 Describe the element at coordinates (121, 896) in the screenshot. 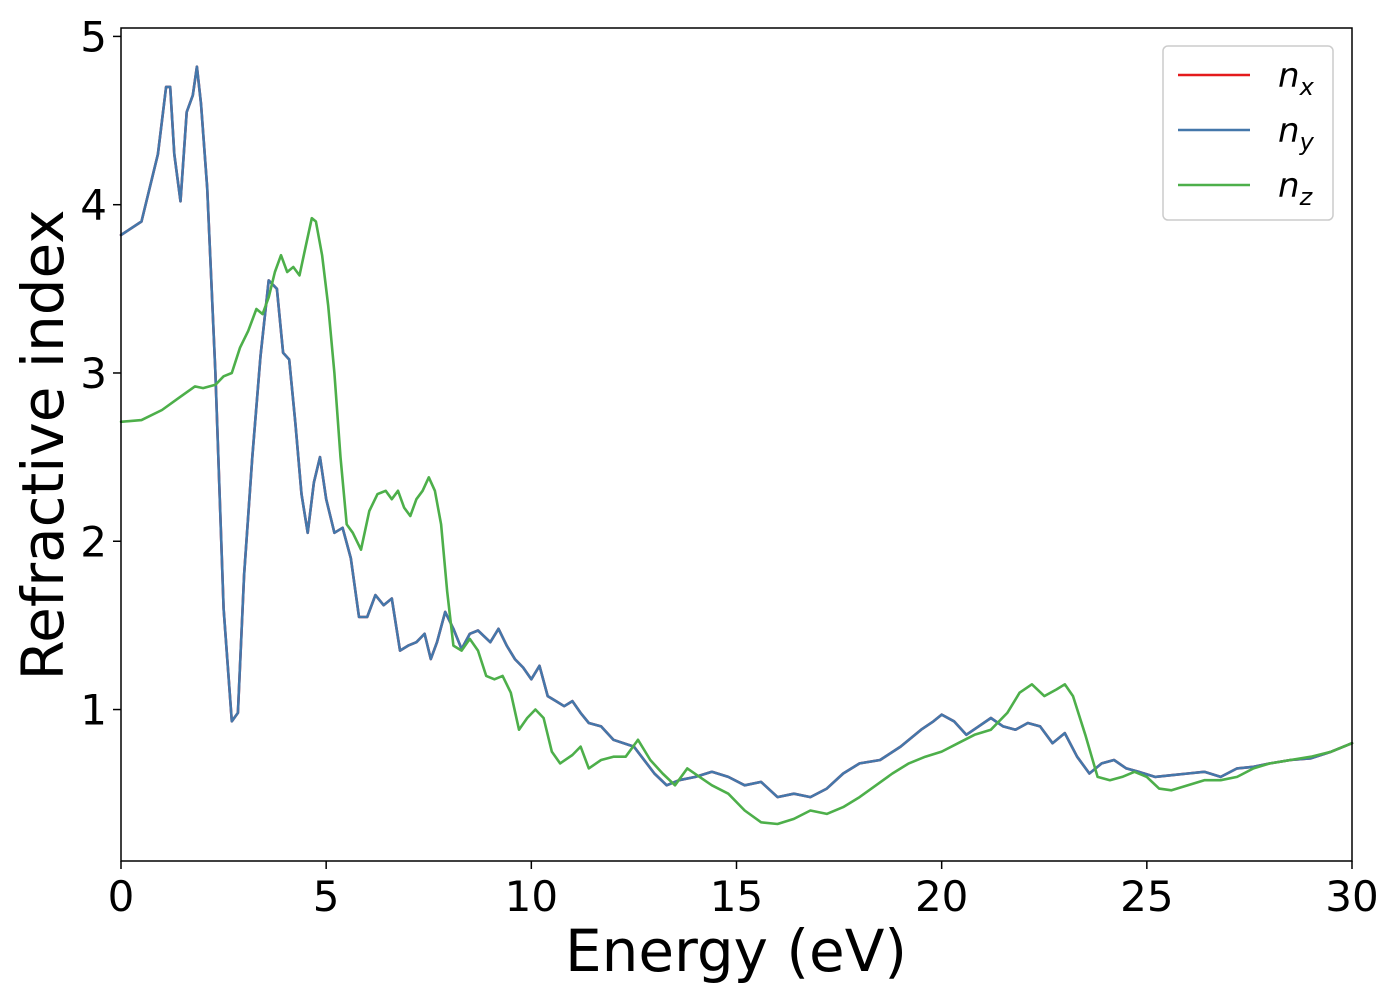

I see `x-tick-label: 0` at that location.